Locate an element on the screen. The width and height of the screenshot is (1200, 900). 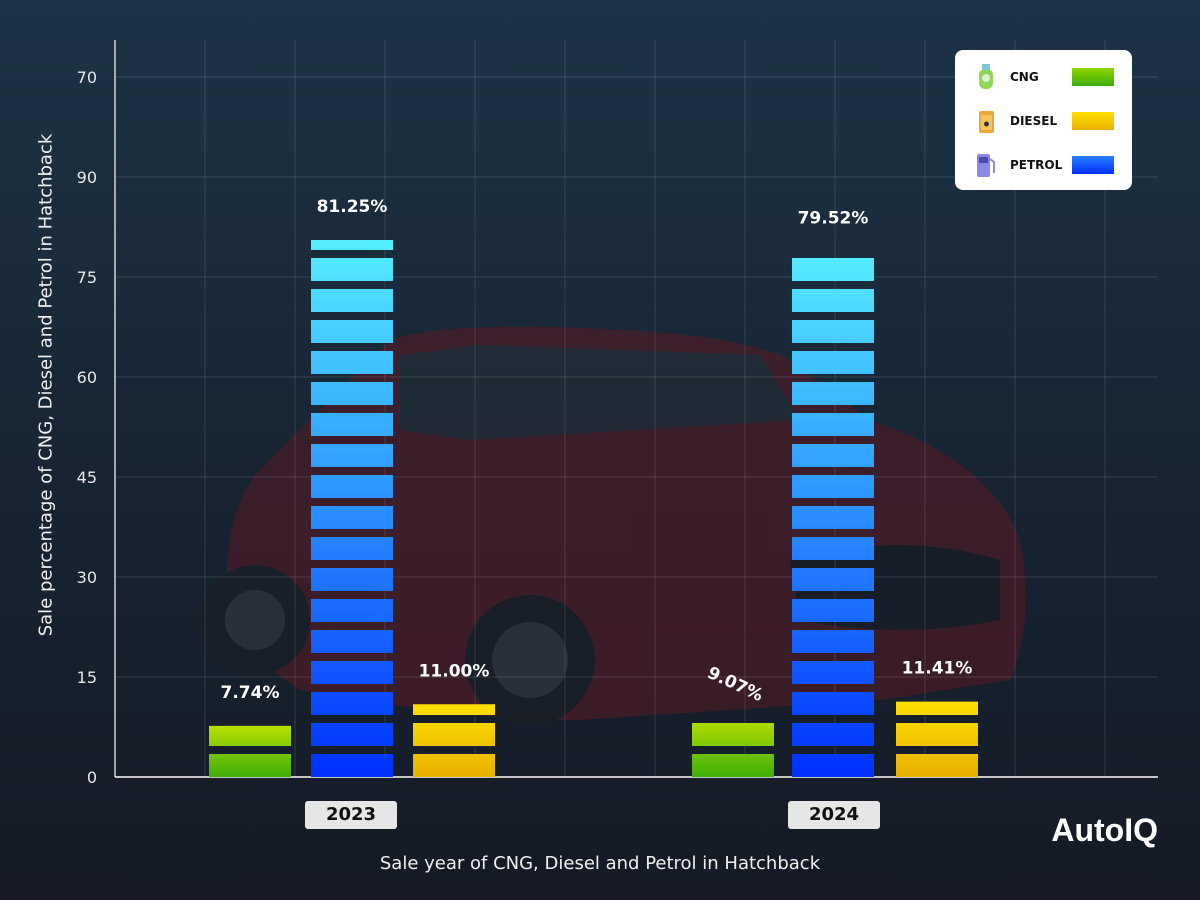
y-tick-label: 15 is located at coordinates (87, 677).